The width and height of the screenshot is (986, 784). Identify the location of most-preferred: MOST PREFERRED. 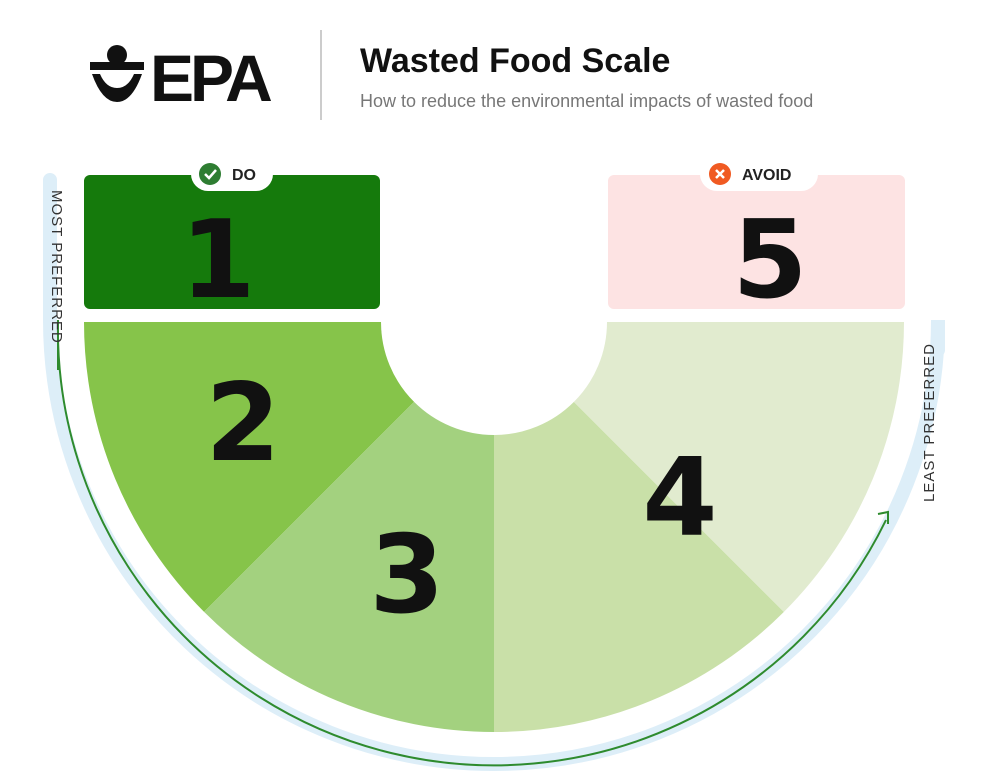
(56, 267).